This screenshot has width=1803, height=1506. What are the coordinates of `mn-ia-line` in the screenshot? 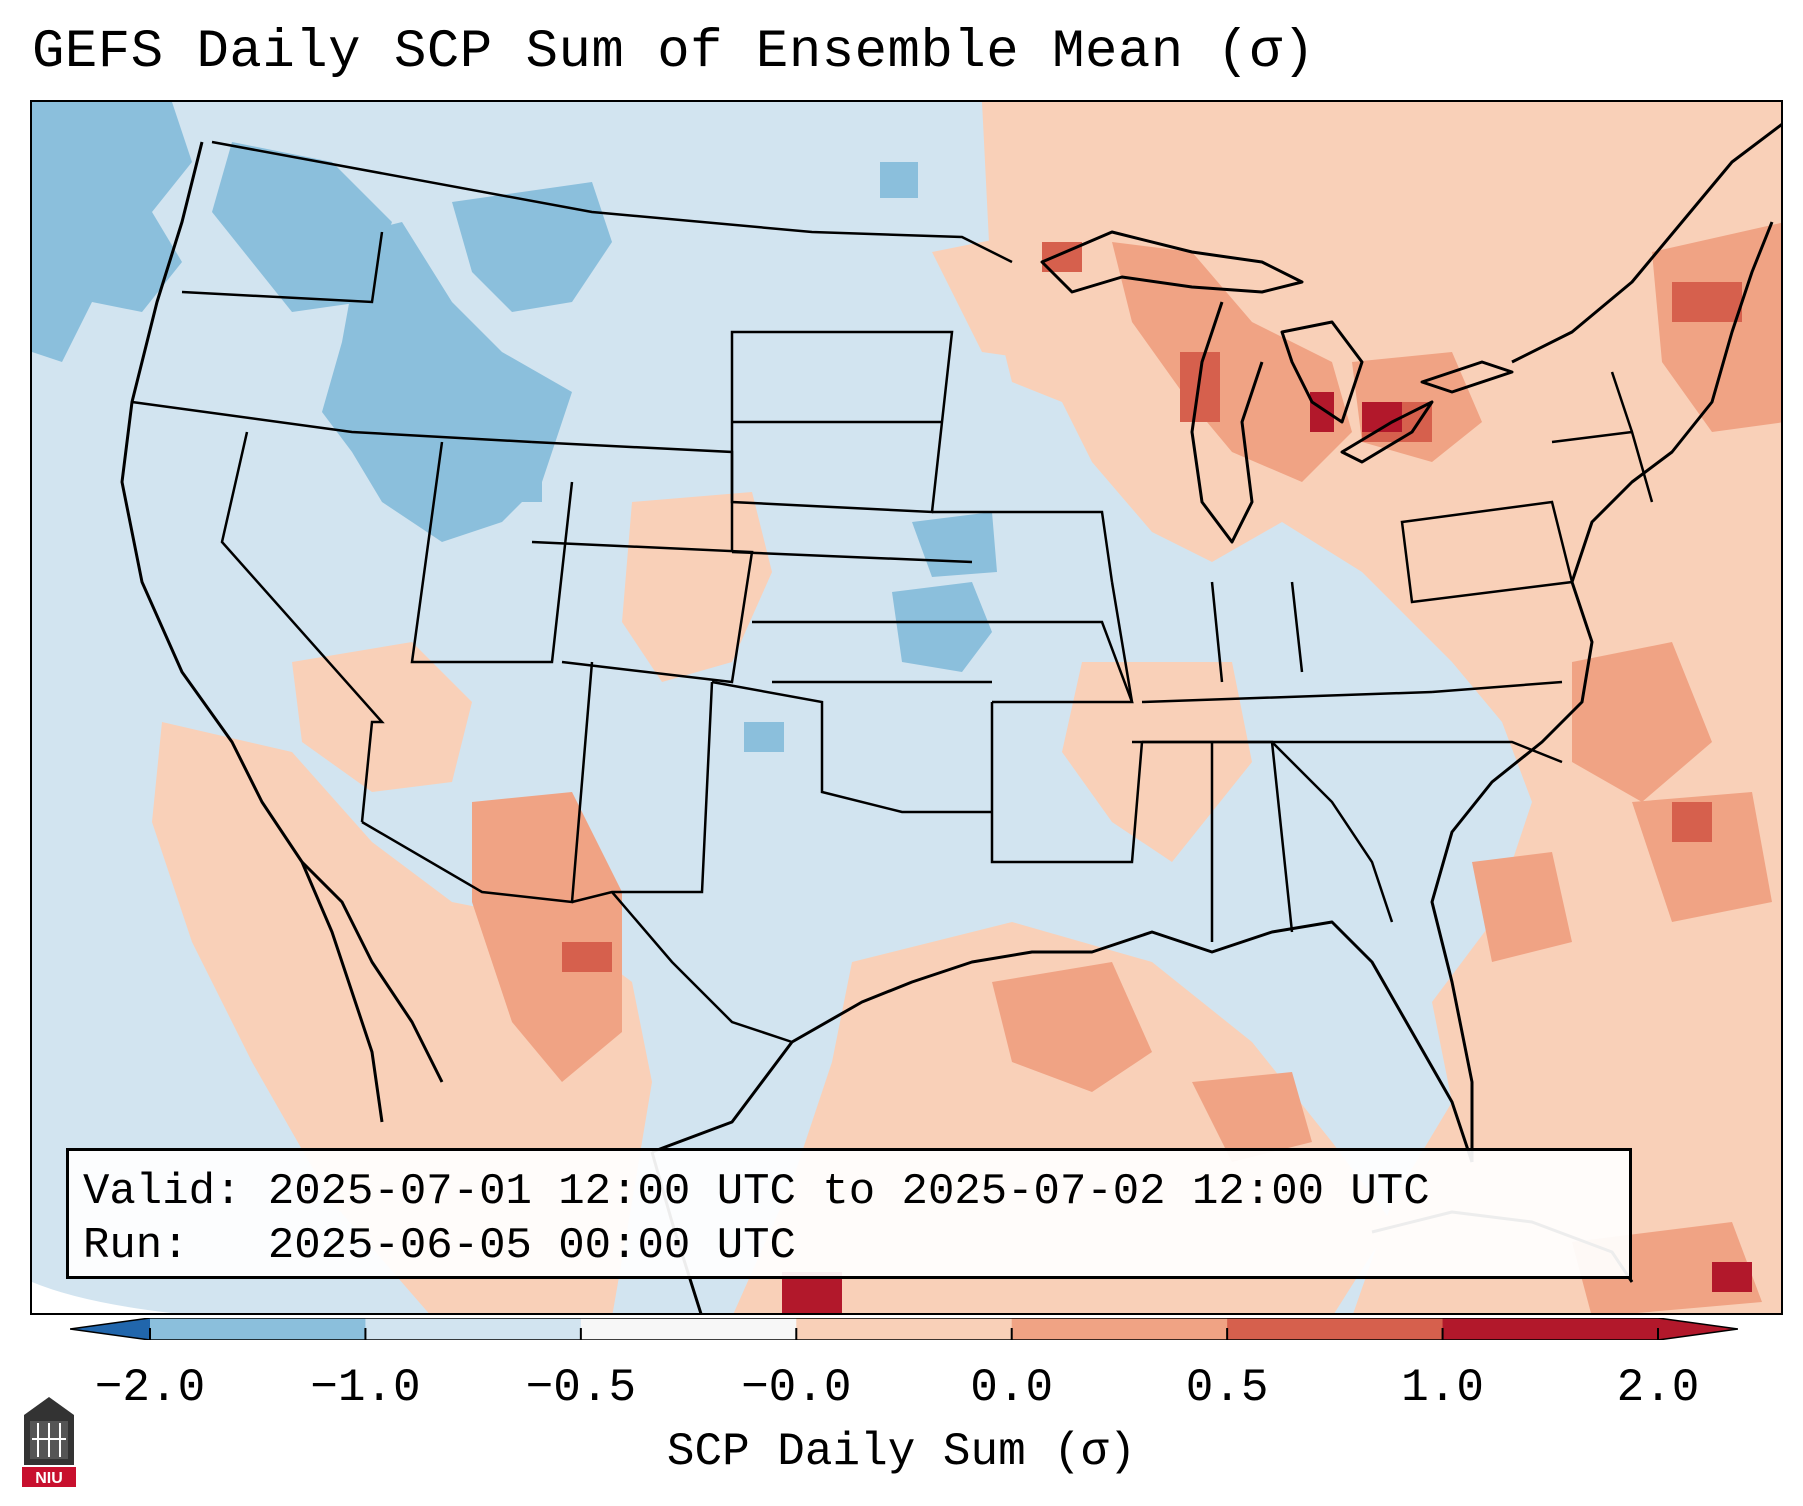 It's located at (1023, 546).